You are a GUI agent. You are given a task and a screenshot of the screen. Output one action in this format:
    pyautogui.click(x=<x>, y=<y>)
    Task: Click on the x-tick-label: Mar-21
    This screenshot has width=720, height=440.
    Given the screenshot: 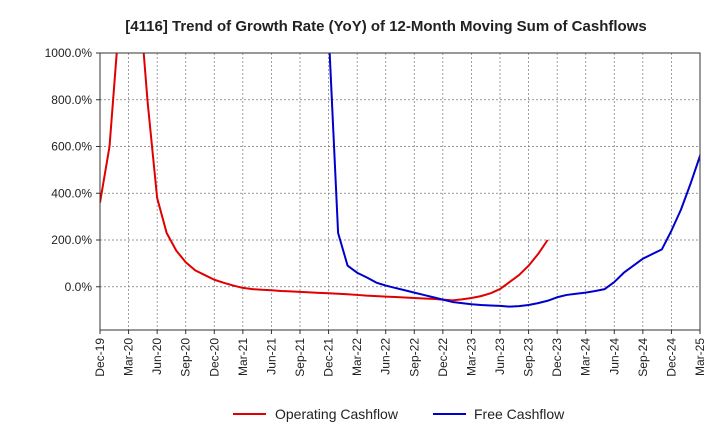 What is the action you would take?
    pyautogui.click(x=243, y=357)
    